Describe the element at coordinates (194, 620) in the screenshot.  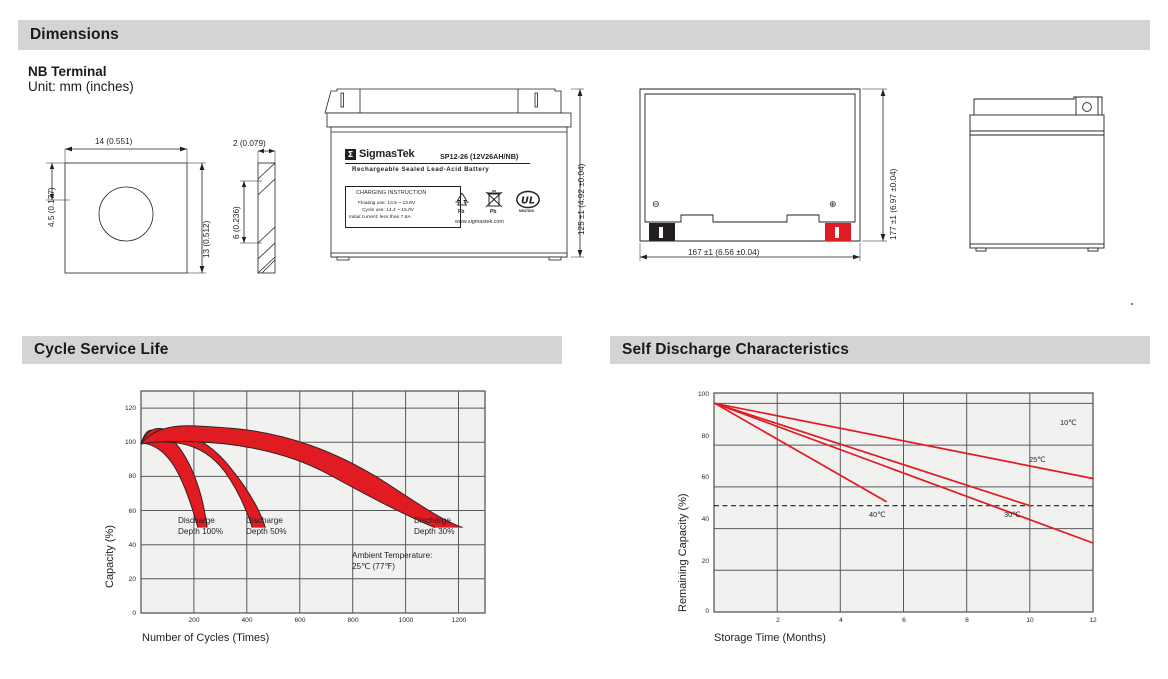
I see `cycle-xtick-200: 200` at that location.